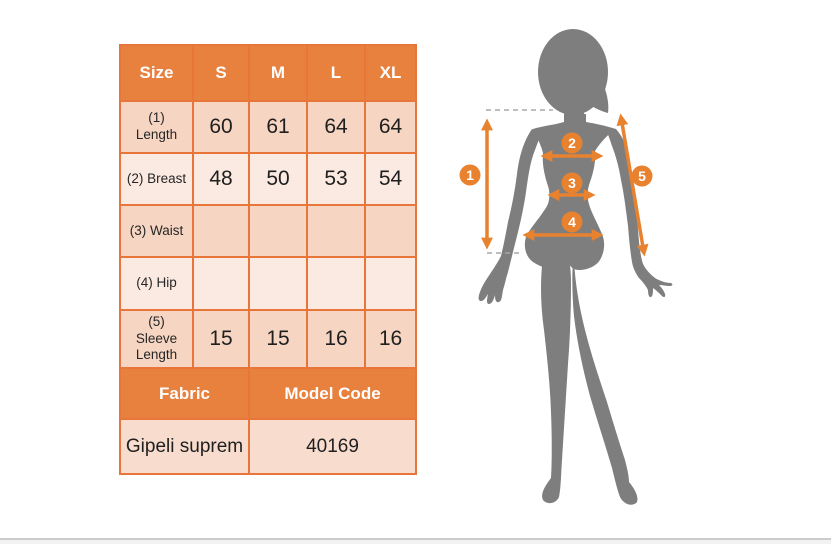 This screenshot has height=544, width=831. I want to click on sleeve-s-value: 15, so click(221, 339).